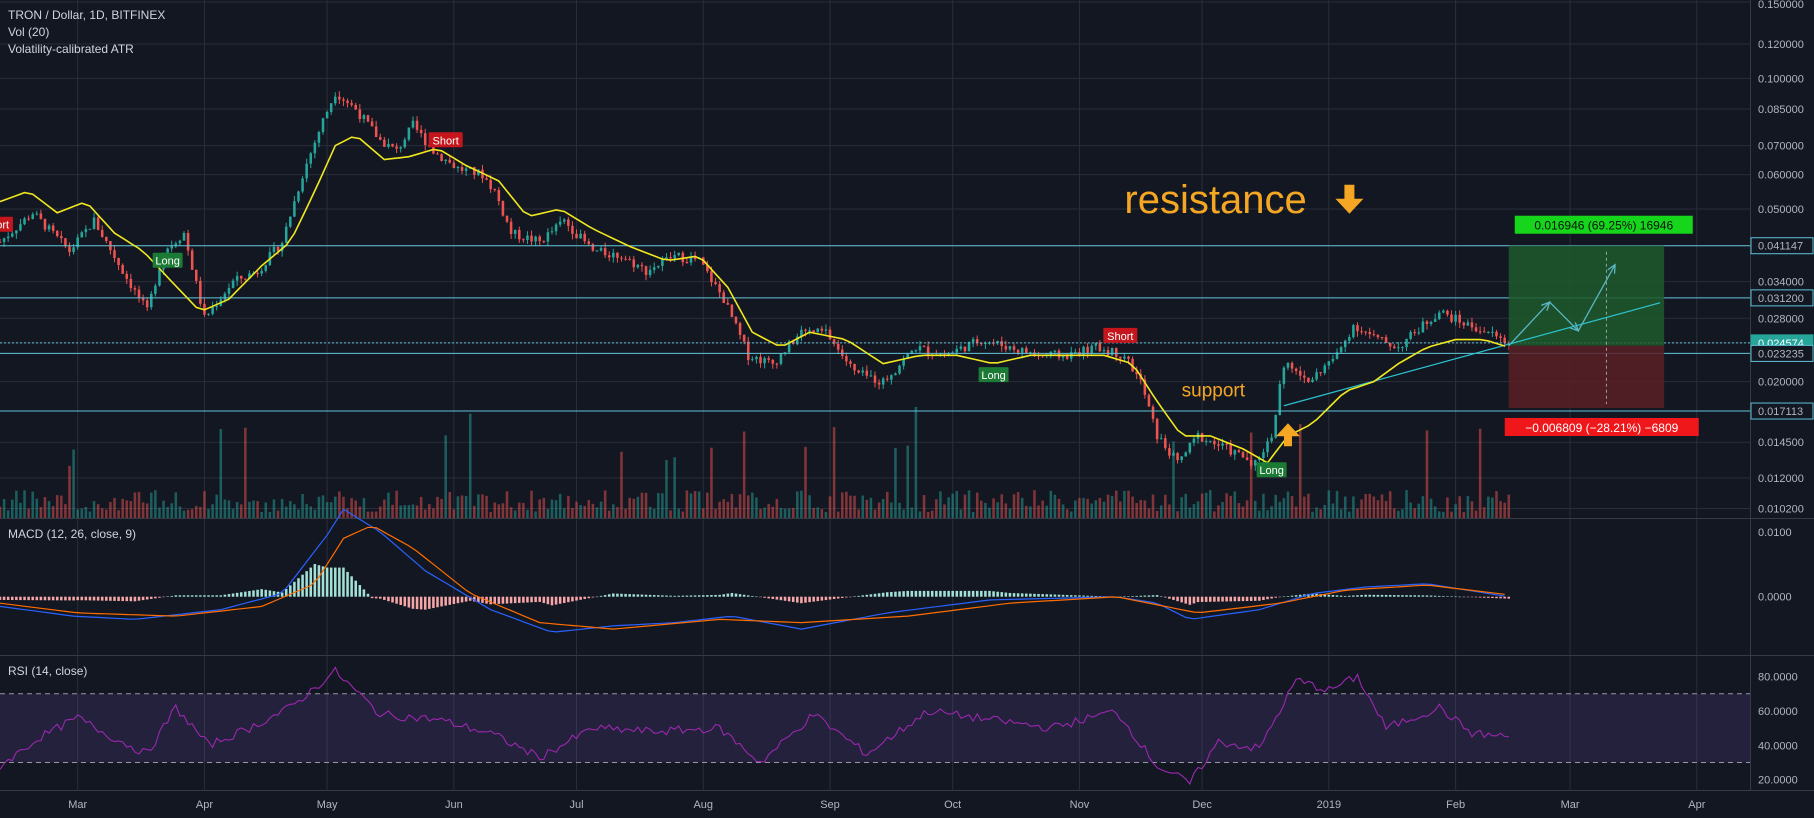 This screenshot has height=818, width=1814. I want to click on price-axis-tick: 0.070000, so click(1781, 147).